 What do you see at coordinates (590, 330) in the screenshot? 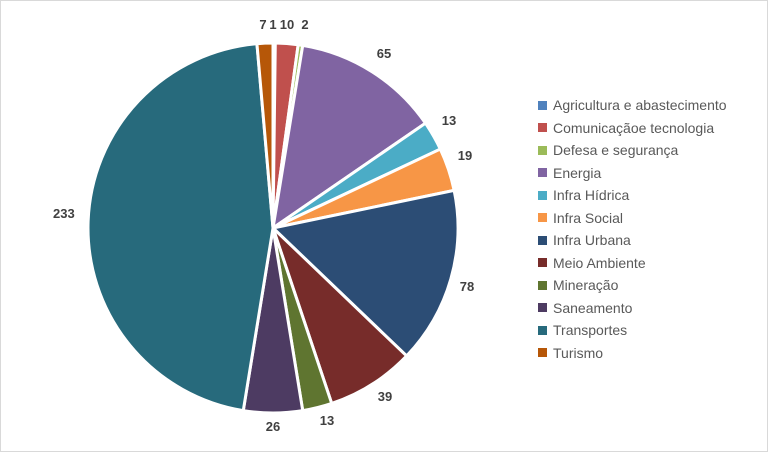
I see `legend-label: Transportes` at bounding box center [590, 330].